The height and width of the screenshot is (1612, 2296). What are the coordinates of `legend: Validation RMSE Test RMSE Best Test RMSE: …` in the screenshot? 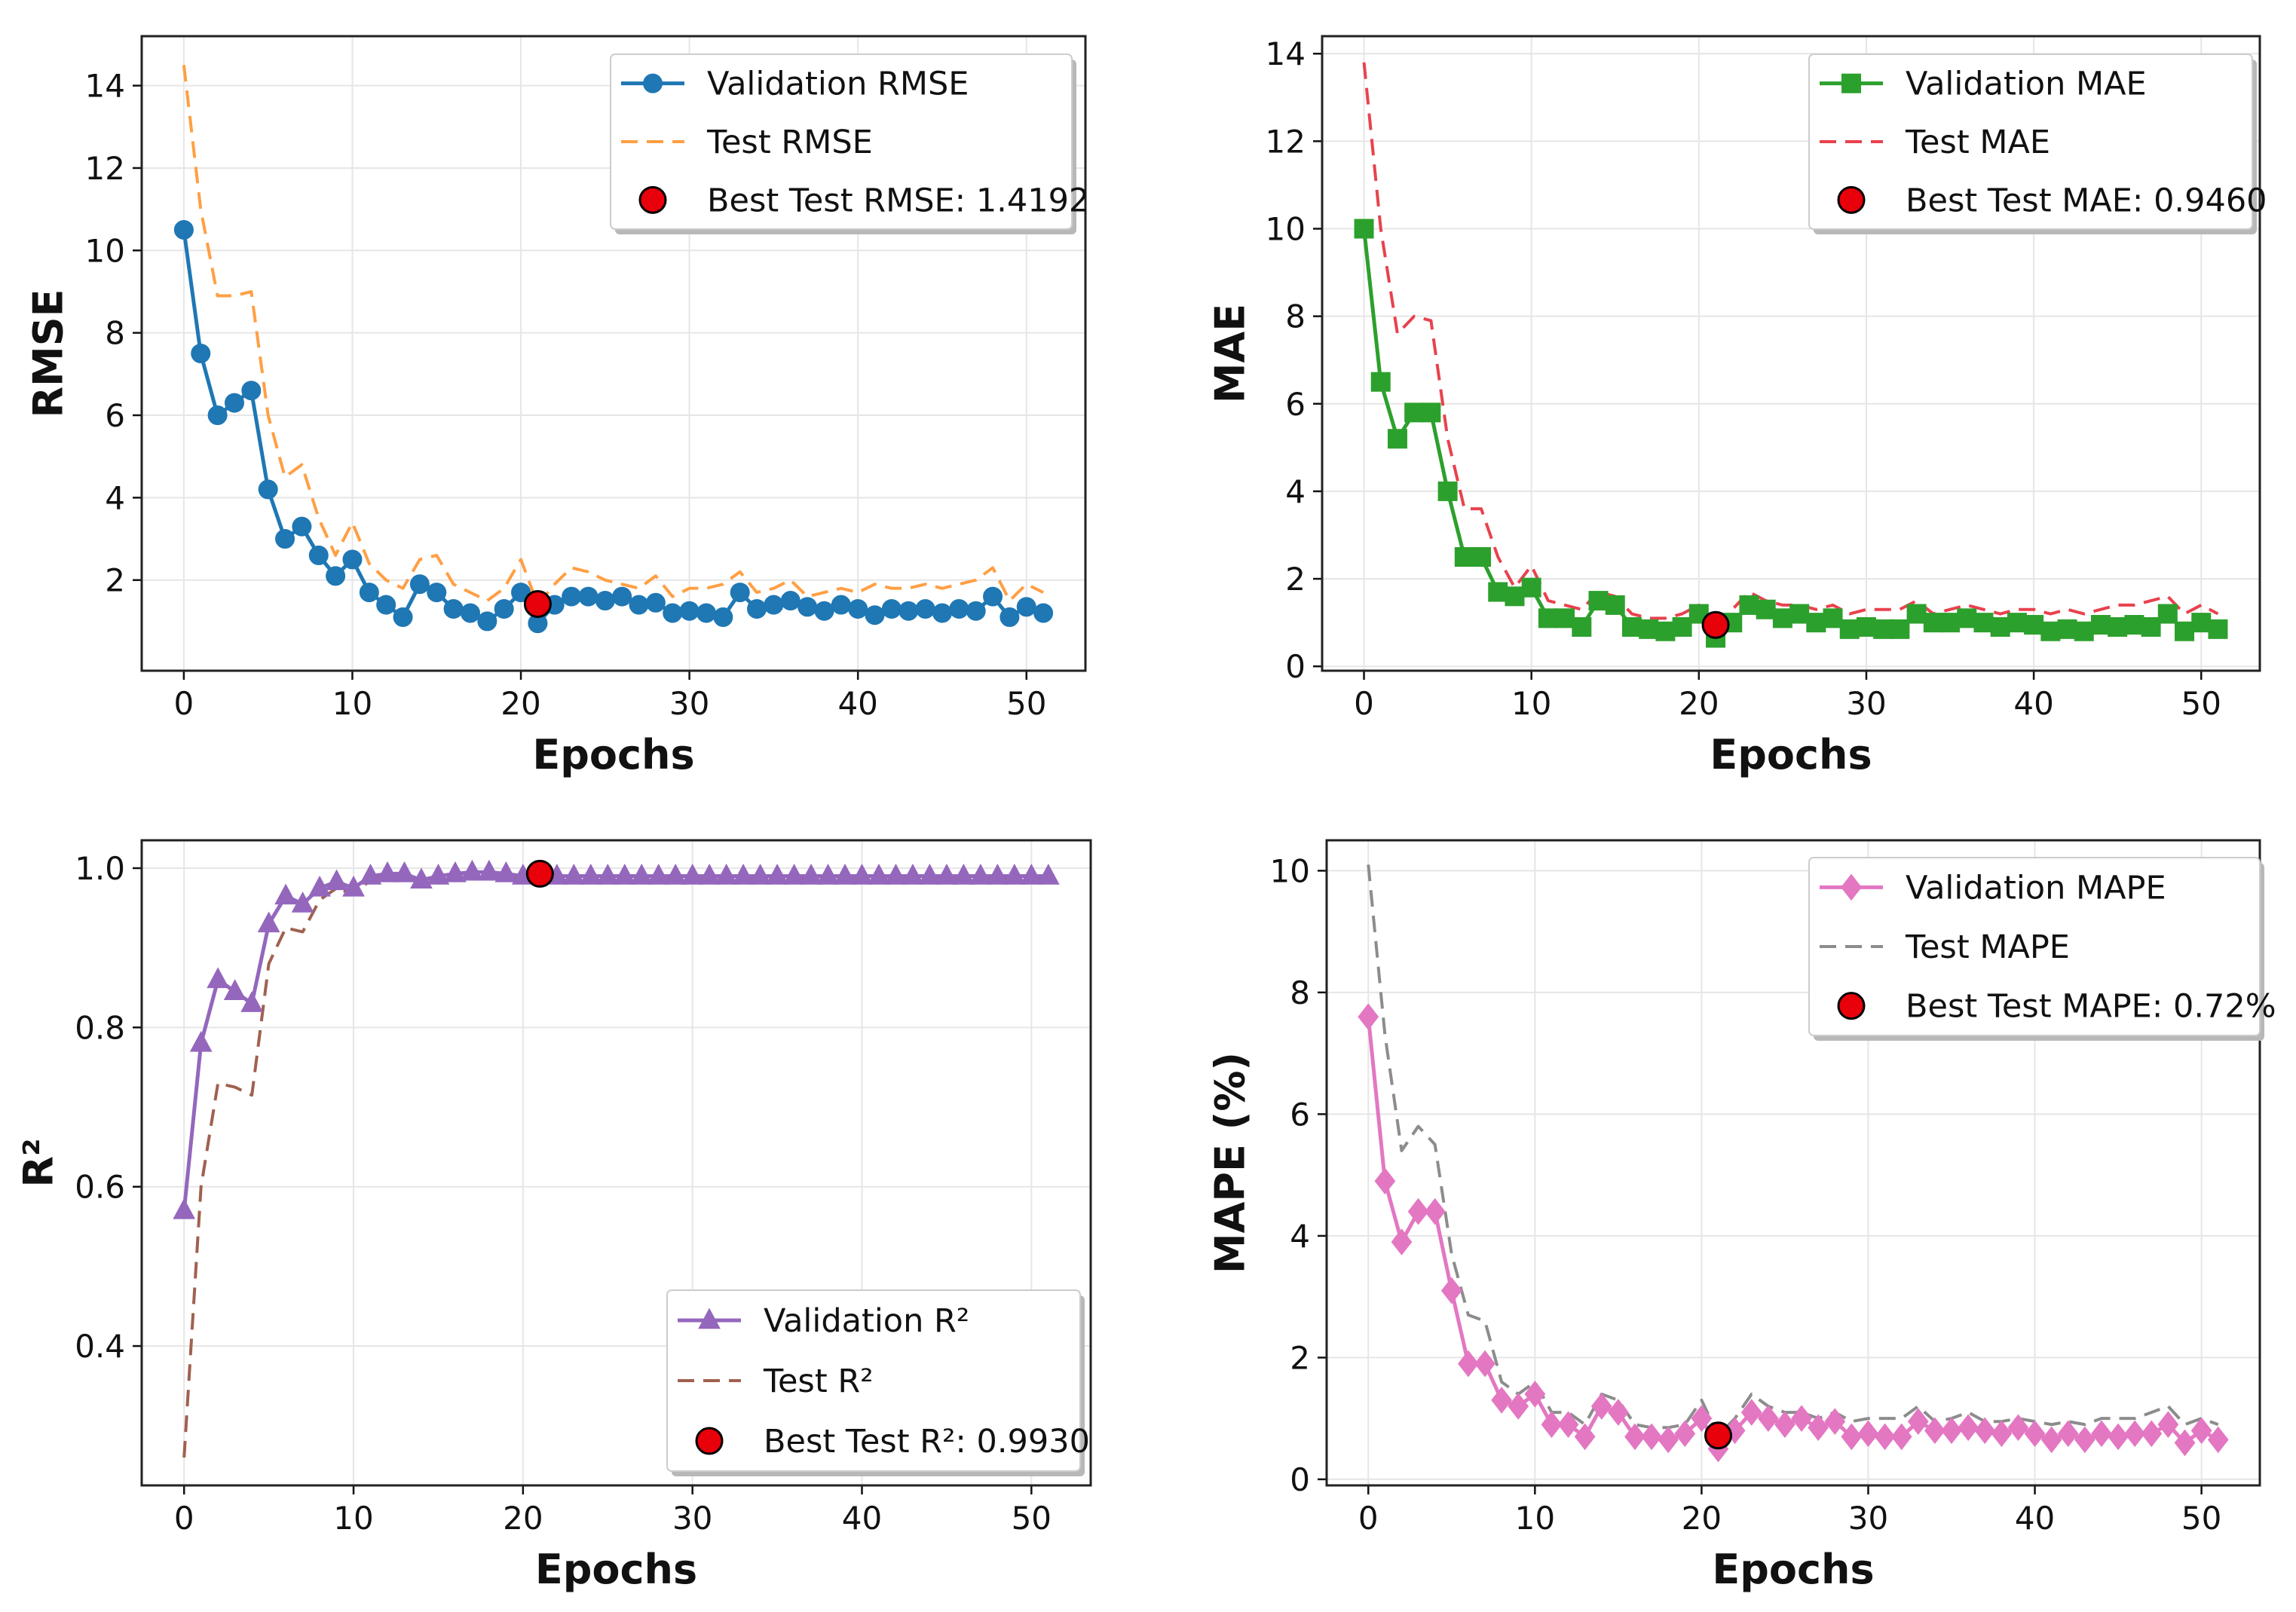 It's located at (849, 144).